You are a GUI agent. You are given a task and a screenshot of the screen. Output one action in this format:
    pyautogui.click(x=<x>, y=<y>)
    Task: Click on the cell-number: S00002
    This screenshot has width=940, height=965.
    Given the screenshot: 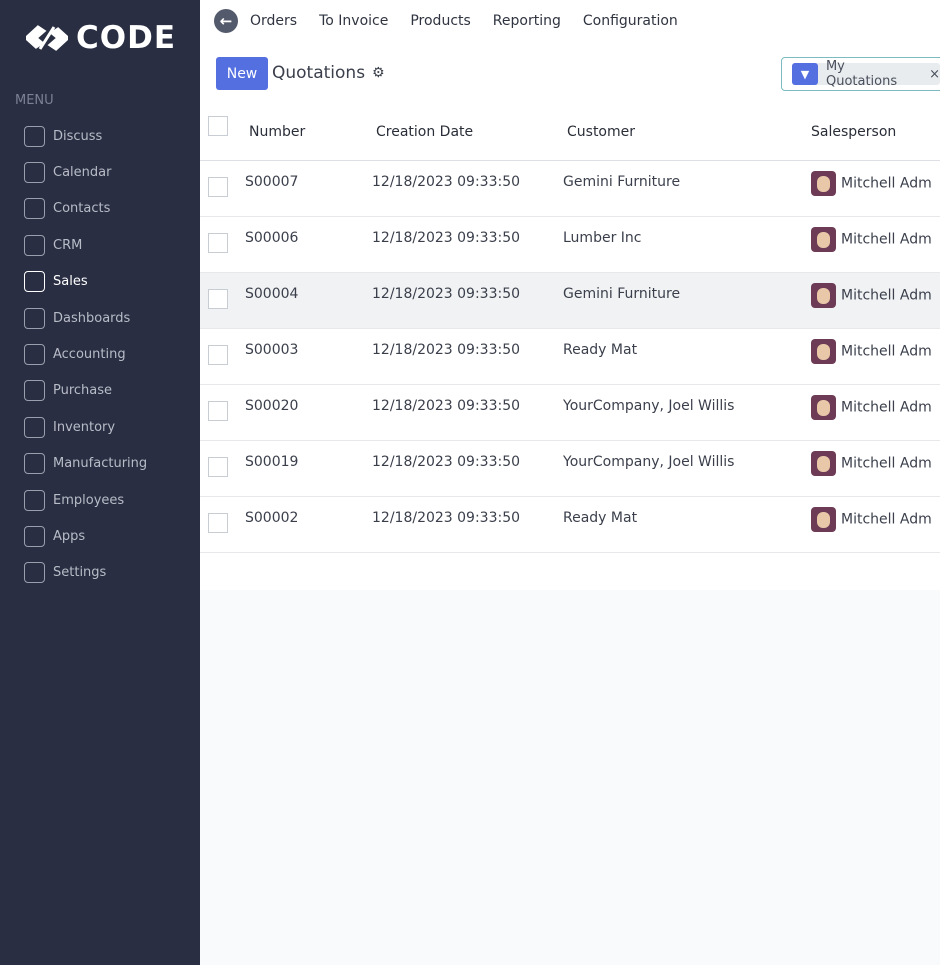 What is the action you would take?
    pyautogui.click(x=308, y=524)
    